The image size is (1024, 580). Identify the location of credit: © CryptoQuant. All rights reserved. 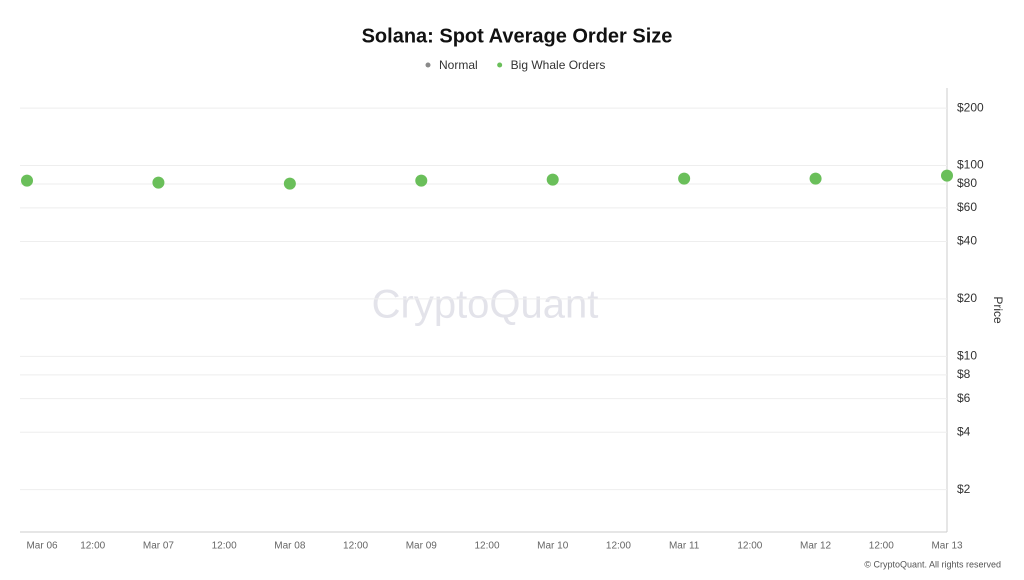
(932, 564).